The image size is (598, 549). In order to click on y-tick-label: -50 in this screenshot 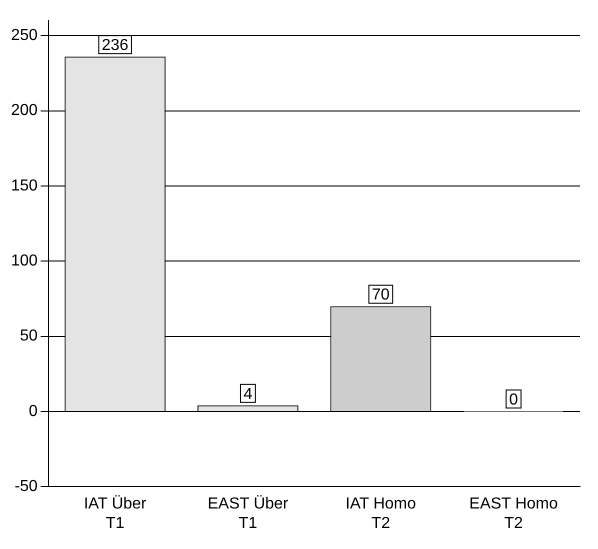, I will do `click(26, 487)`.